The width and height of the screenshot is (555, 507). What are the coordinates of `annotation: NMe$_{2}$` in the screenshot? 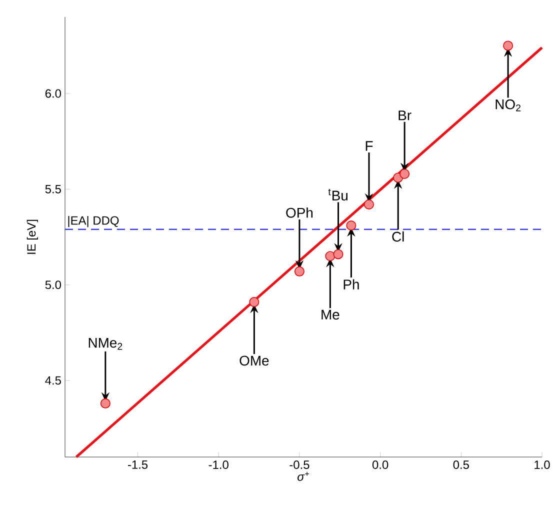 It's located at (105, 344).